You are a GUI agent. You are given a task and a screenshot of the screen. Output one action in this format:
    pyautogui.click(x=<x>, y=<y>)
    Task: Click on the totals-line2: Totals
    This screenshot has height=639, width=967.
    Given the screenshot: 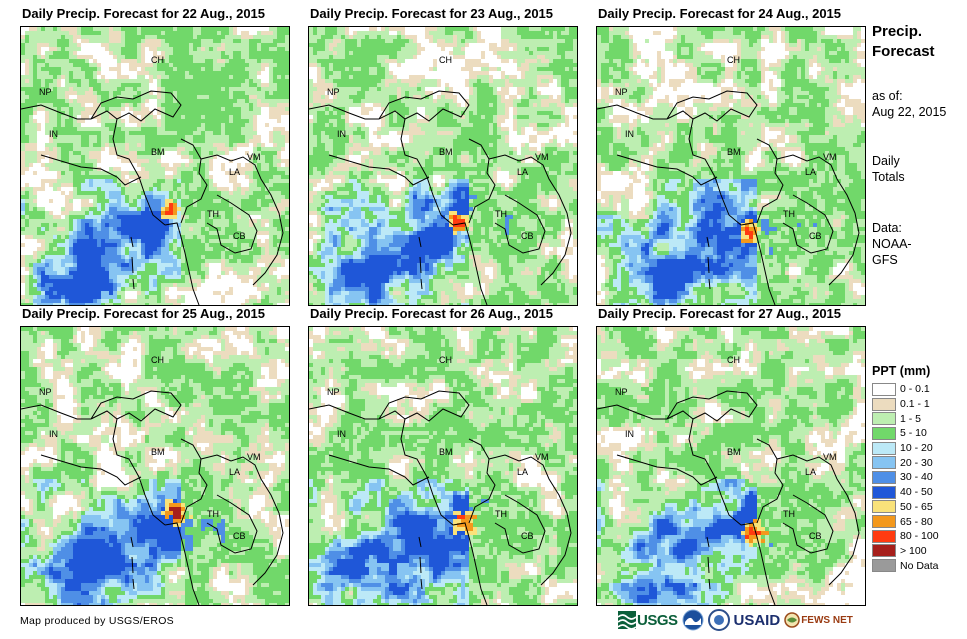 What is the action you would take?
    pyautogui.click(x=919, y=177)
    